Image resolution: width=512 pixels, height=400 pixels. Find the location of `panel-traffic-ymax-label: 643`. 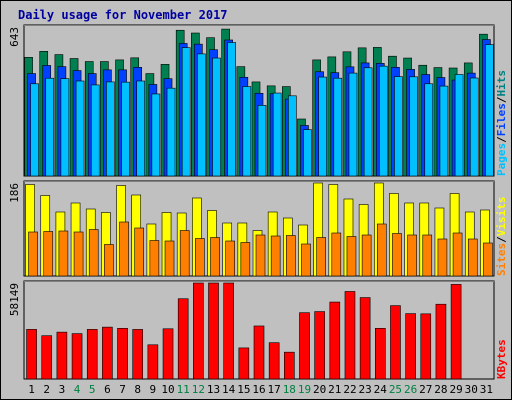

panel-traffic-ymax-label: 643 is located at coordinates (14, 37).